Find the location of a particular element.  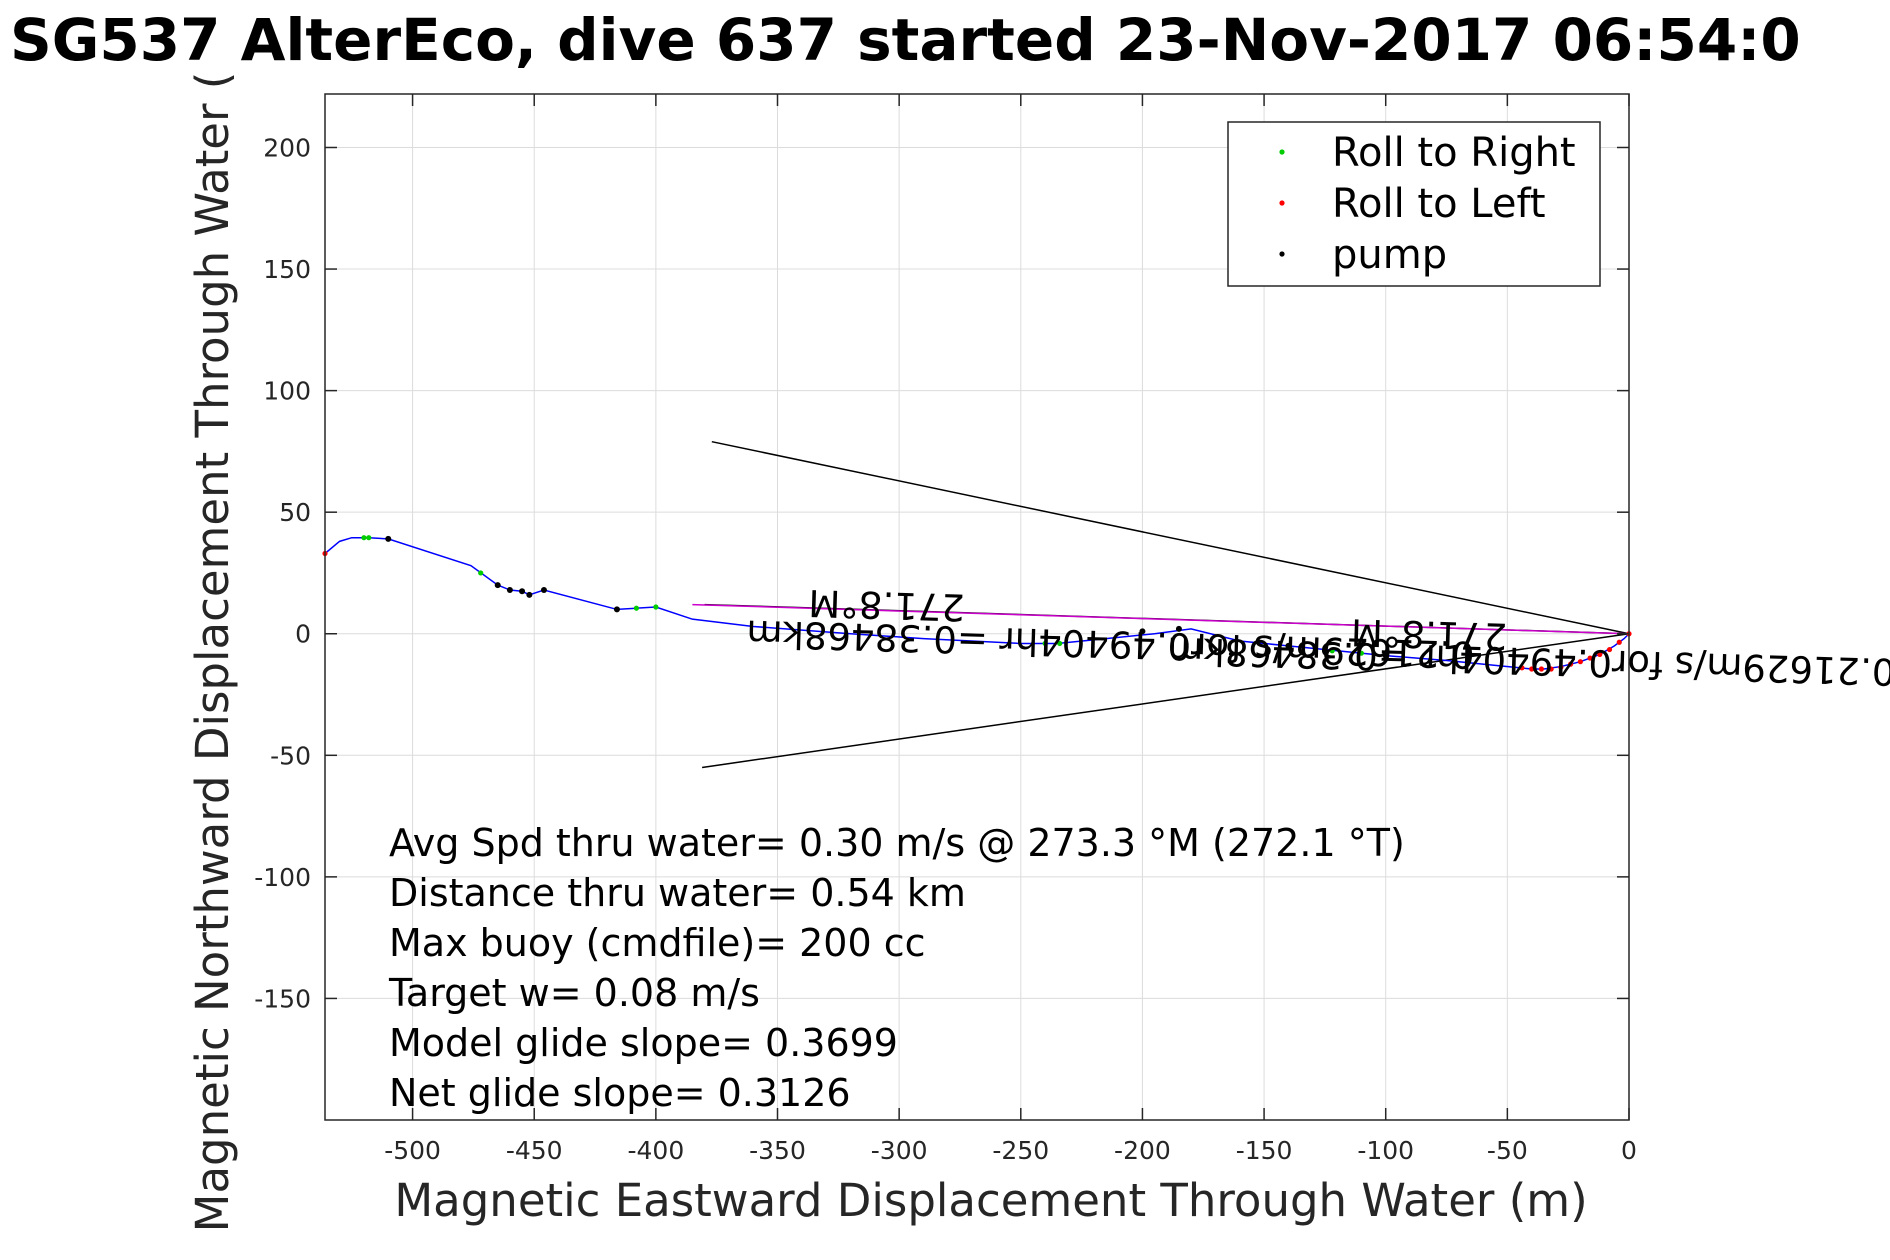

x-tick-label: 0 is located at coordinates (1629, 1150).